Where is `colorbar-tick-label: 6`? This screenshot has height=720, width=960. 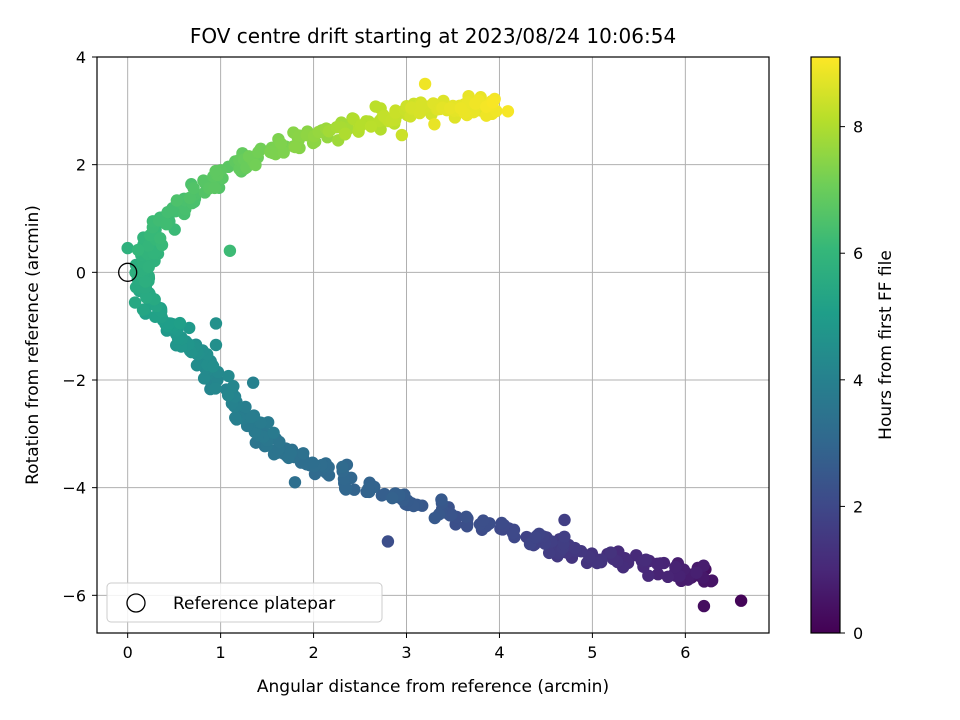 colorbar-tick-label: 6 is located at coordinates (858, 253).